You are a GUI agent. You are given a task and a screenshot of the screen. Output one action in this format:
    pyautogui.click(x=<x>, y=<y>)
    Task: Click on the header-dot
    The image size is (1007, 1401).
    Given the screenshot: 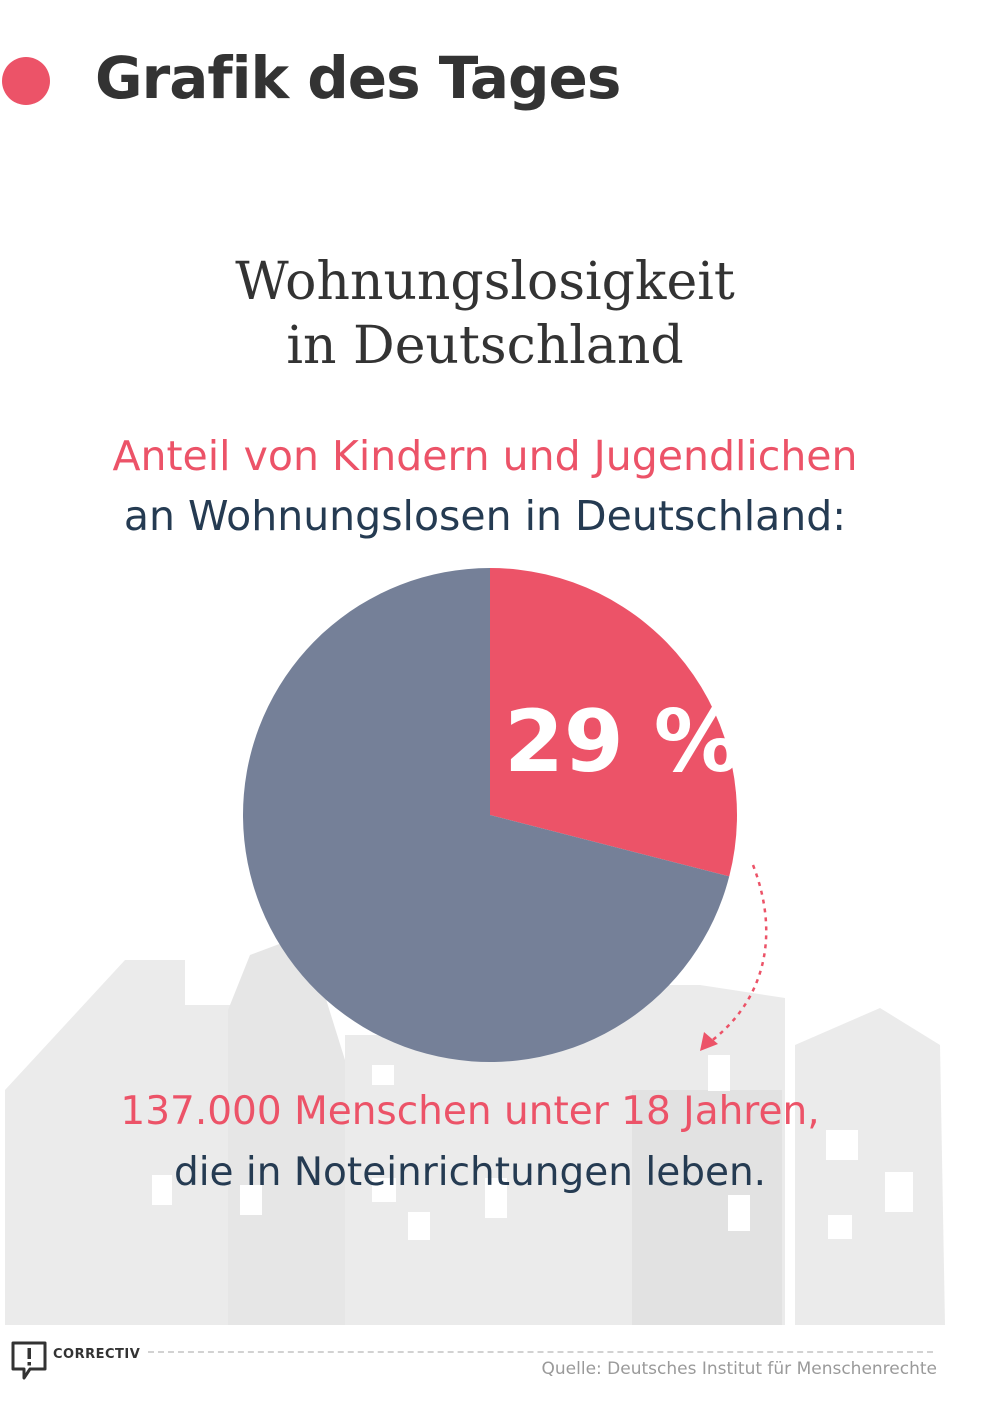 What is the action you would take?
    pyautogui.click(x=26, y=81)
    